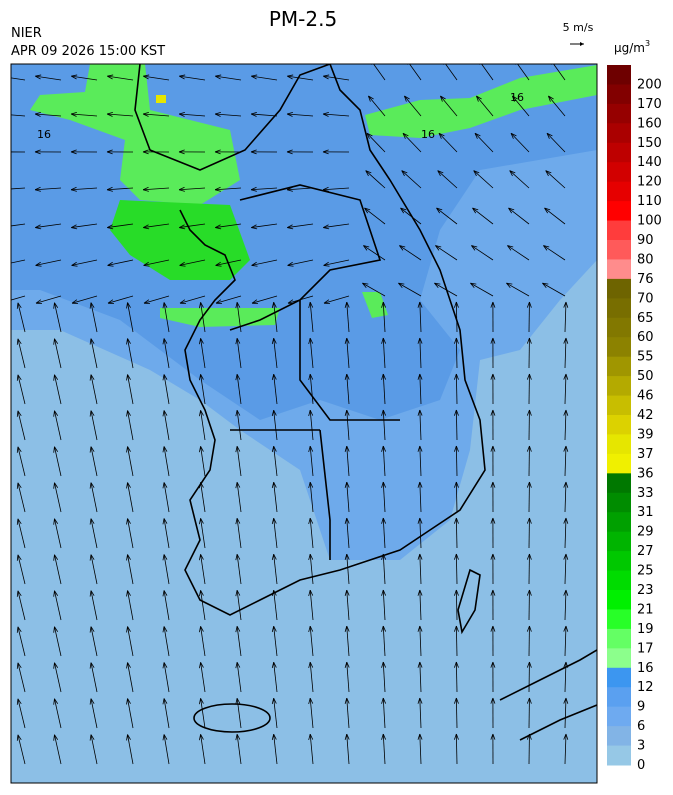 The image size is (673, 795). What do you see at coordinates (44, 134) in the screenshot?
I see `contour-label: 16` at bounding box center [44, 134].